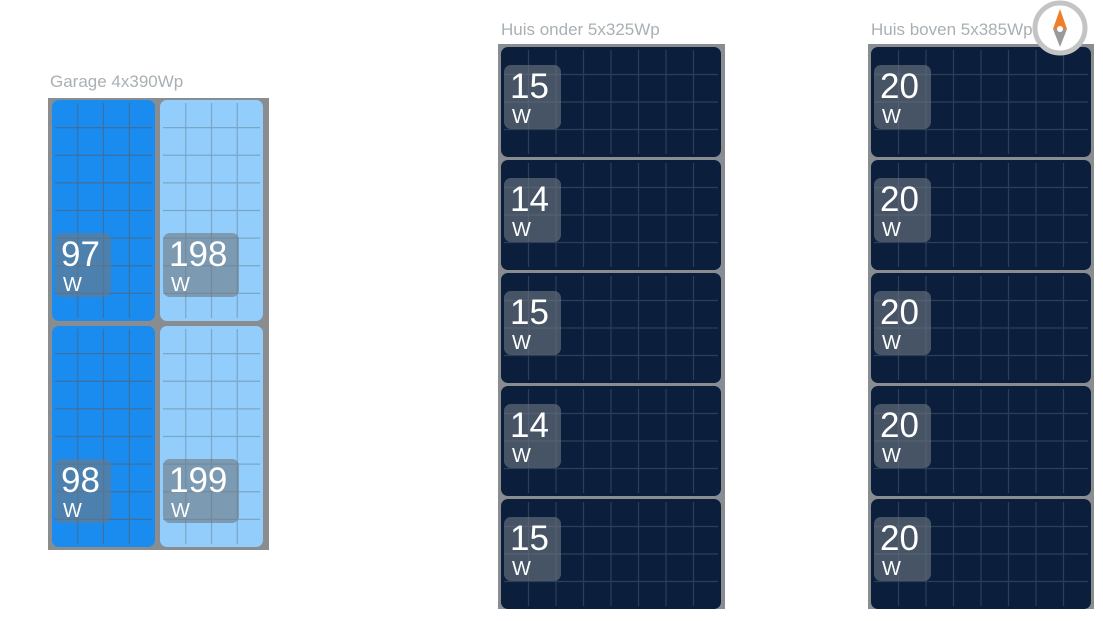  What do you see at coordinates (80, 480) in the screenshot?
I see `power-value: 98` at bounding box center [80, 480].